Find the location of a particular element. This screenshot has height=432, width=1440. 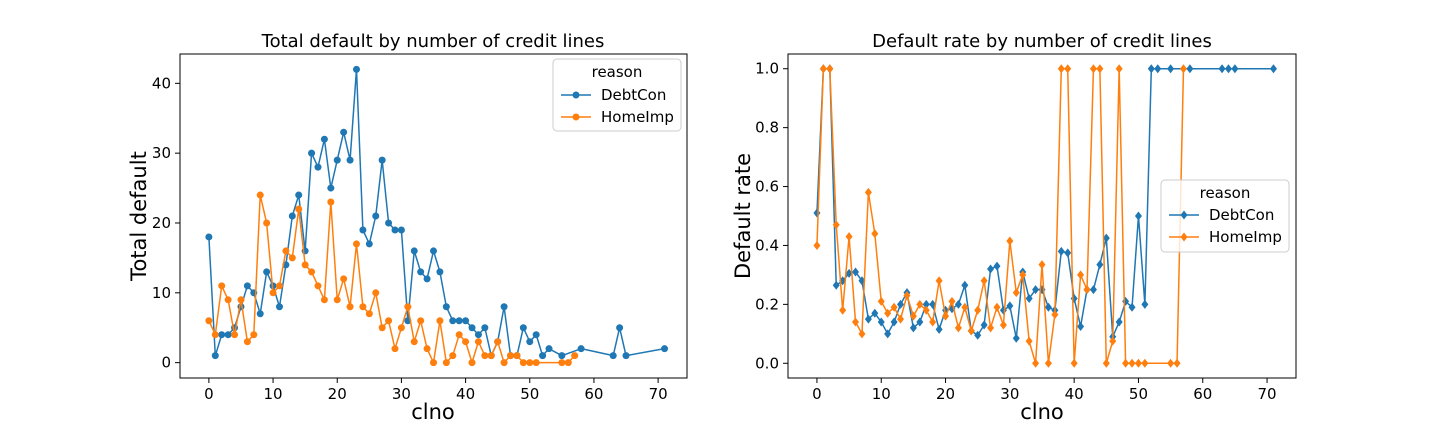

right-chart-y-tick-label: 0.4 is located at coordinates (767, 245).